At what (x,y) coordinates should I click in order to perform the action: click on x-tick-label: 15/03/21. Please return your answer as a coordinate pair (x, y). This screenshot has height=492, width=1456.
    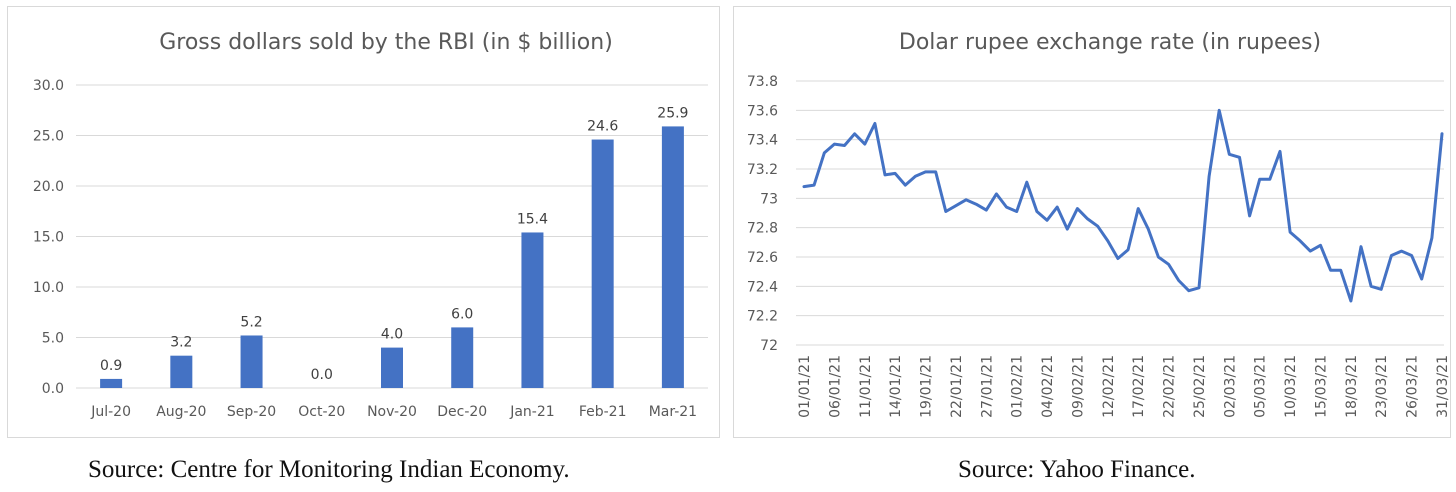
    Looking at the image, I should click on (1322, 386).